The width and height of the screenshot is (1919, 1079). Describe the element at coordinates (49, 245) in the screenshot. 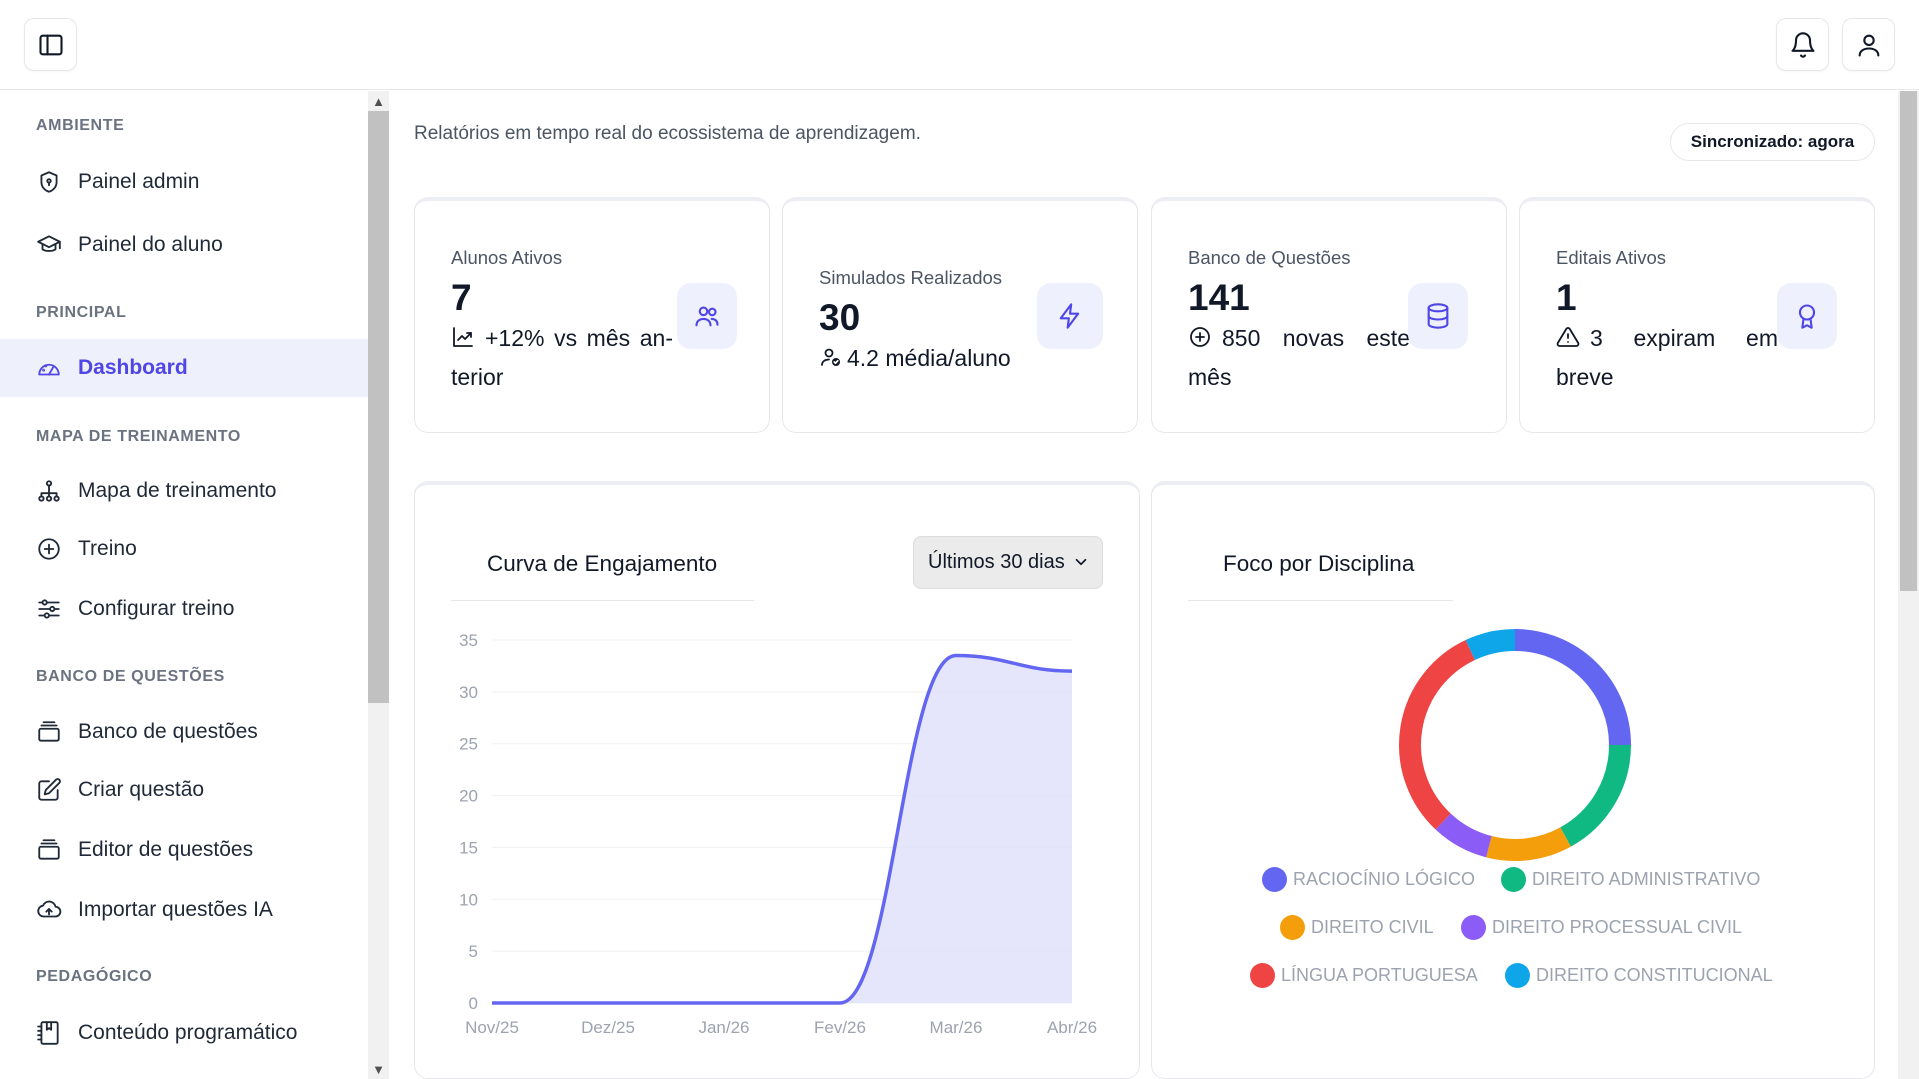

I see `graduation-cap-icon` at that location.